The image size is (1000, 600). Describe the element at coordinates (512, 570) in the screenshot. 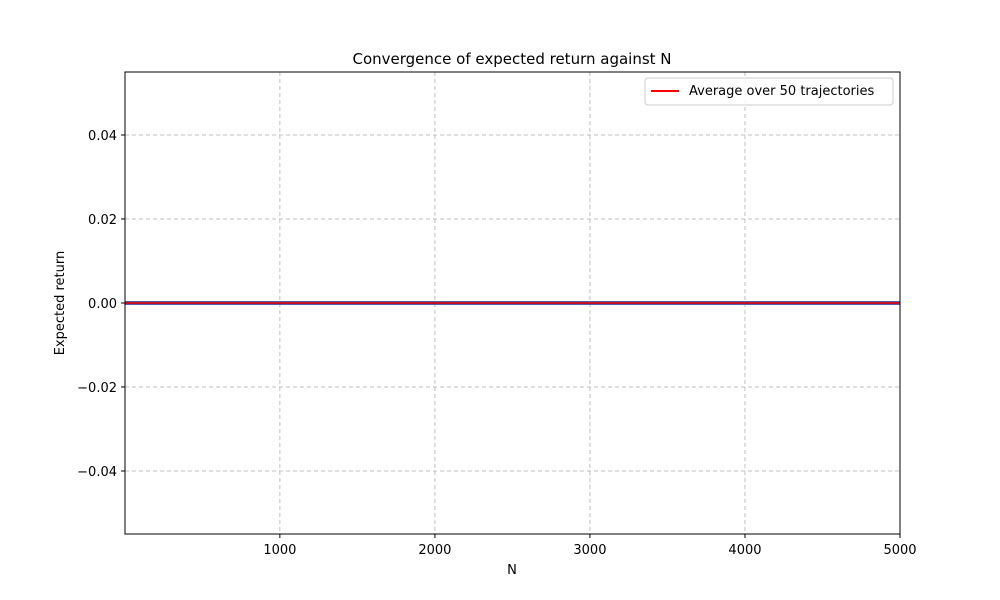

I see `x-axis-label: N` at that location.